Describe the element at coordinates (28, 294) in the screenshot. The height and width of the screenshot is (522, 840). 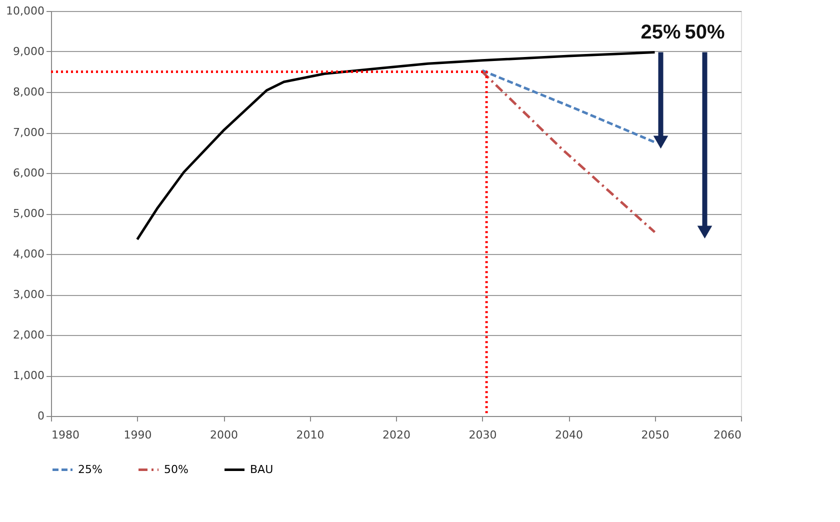
I see `y-tick-label: 3,000` at that location.